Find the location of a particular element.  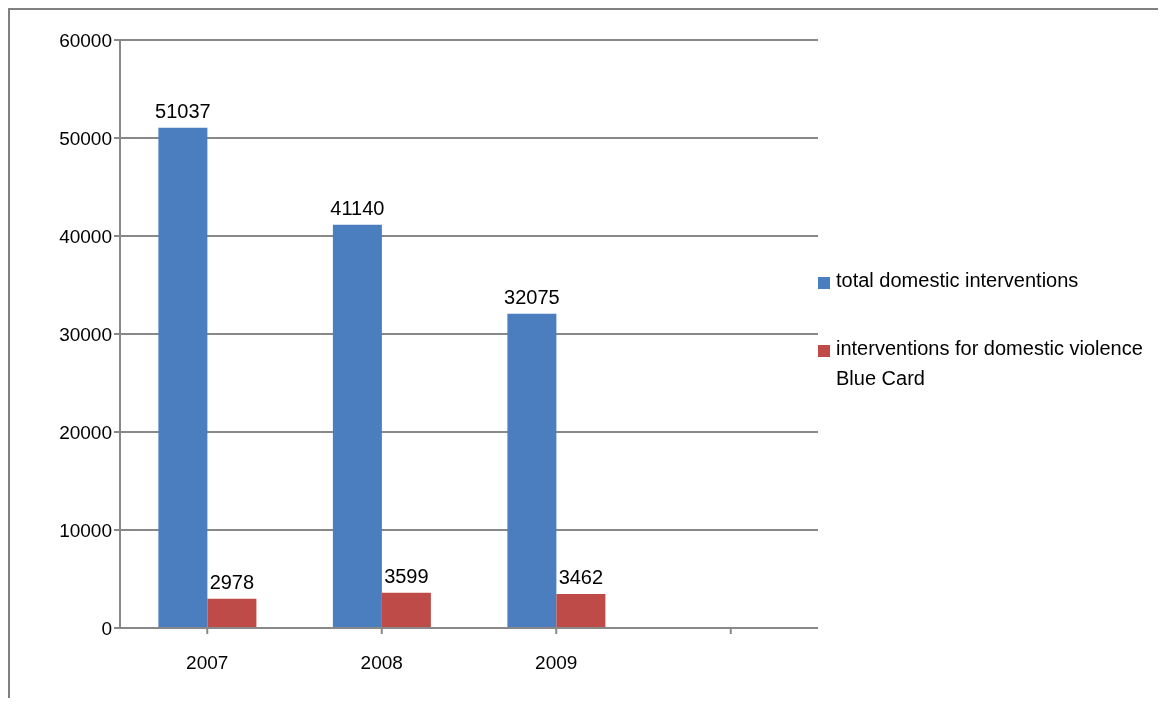

y-tick-label: 40000 is located at coordinates (85, 236).